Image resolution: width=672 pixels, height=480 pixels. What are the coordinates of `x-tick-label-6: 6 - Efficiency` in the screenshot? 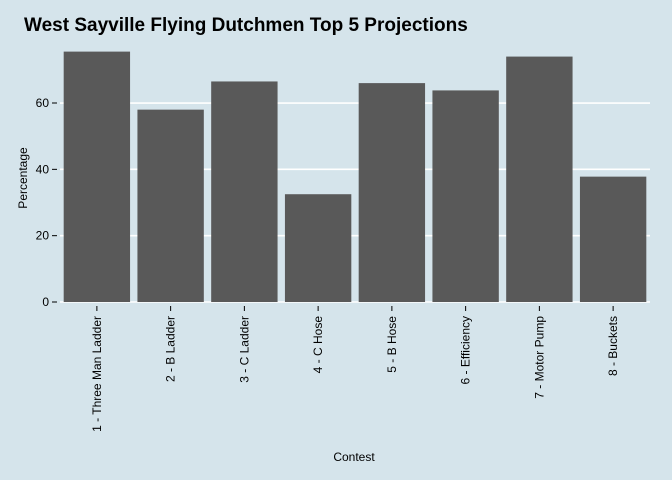 It's located at (466, 350).